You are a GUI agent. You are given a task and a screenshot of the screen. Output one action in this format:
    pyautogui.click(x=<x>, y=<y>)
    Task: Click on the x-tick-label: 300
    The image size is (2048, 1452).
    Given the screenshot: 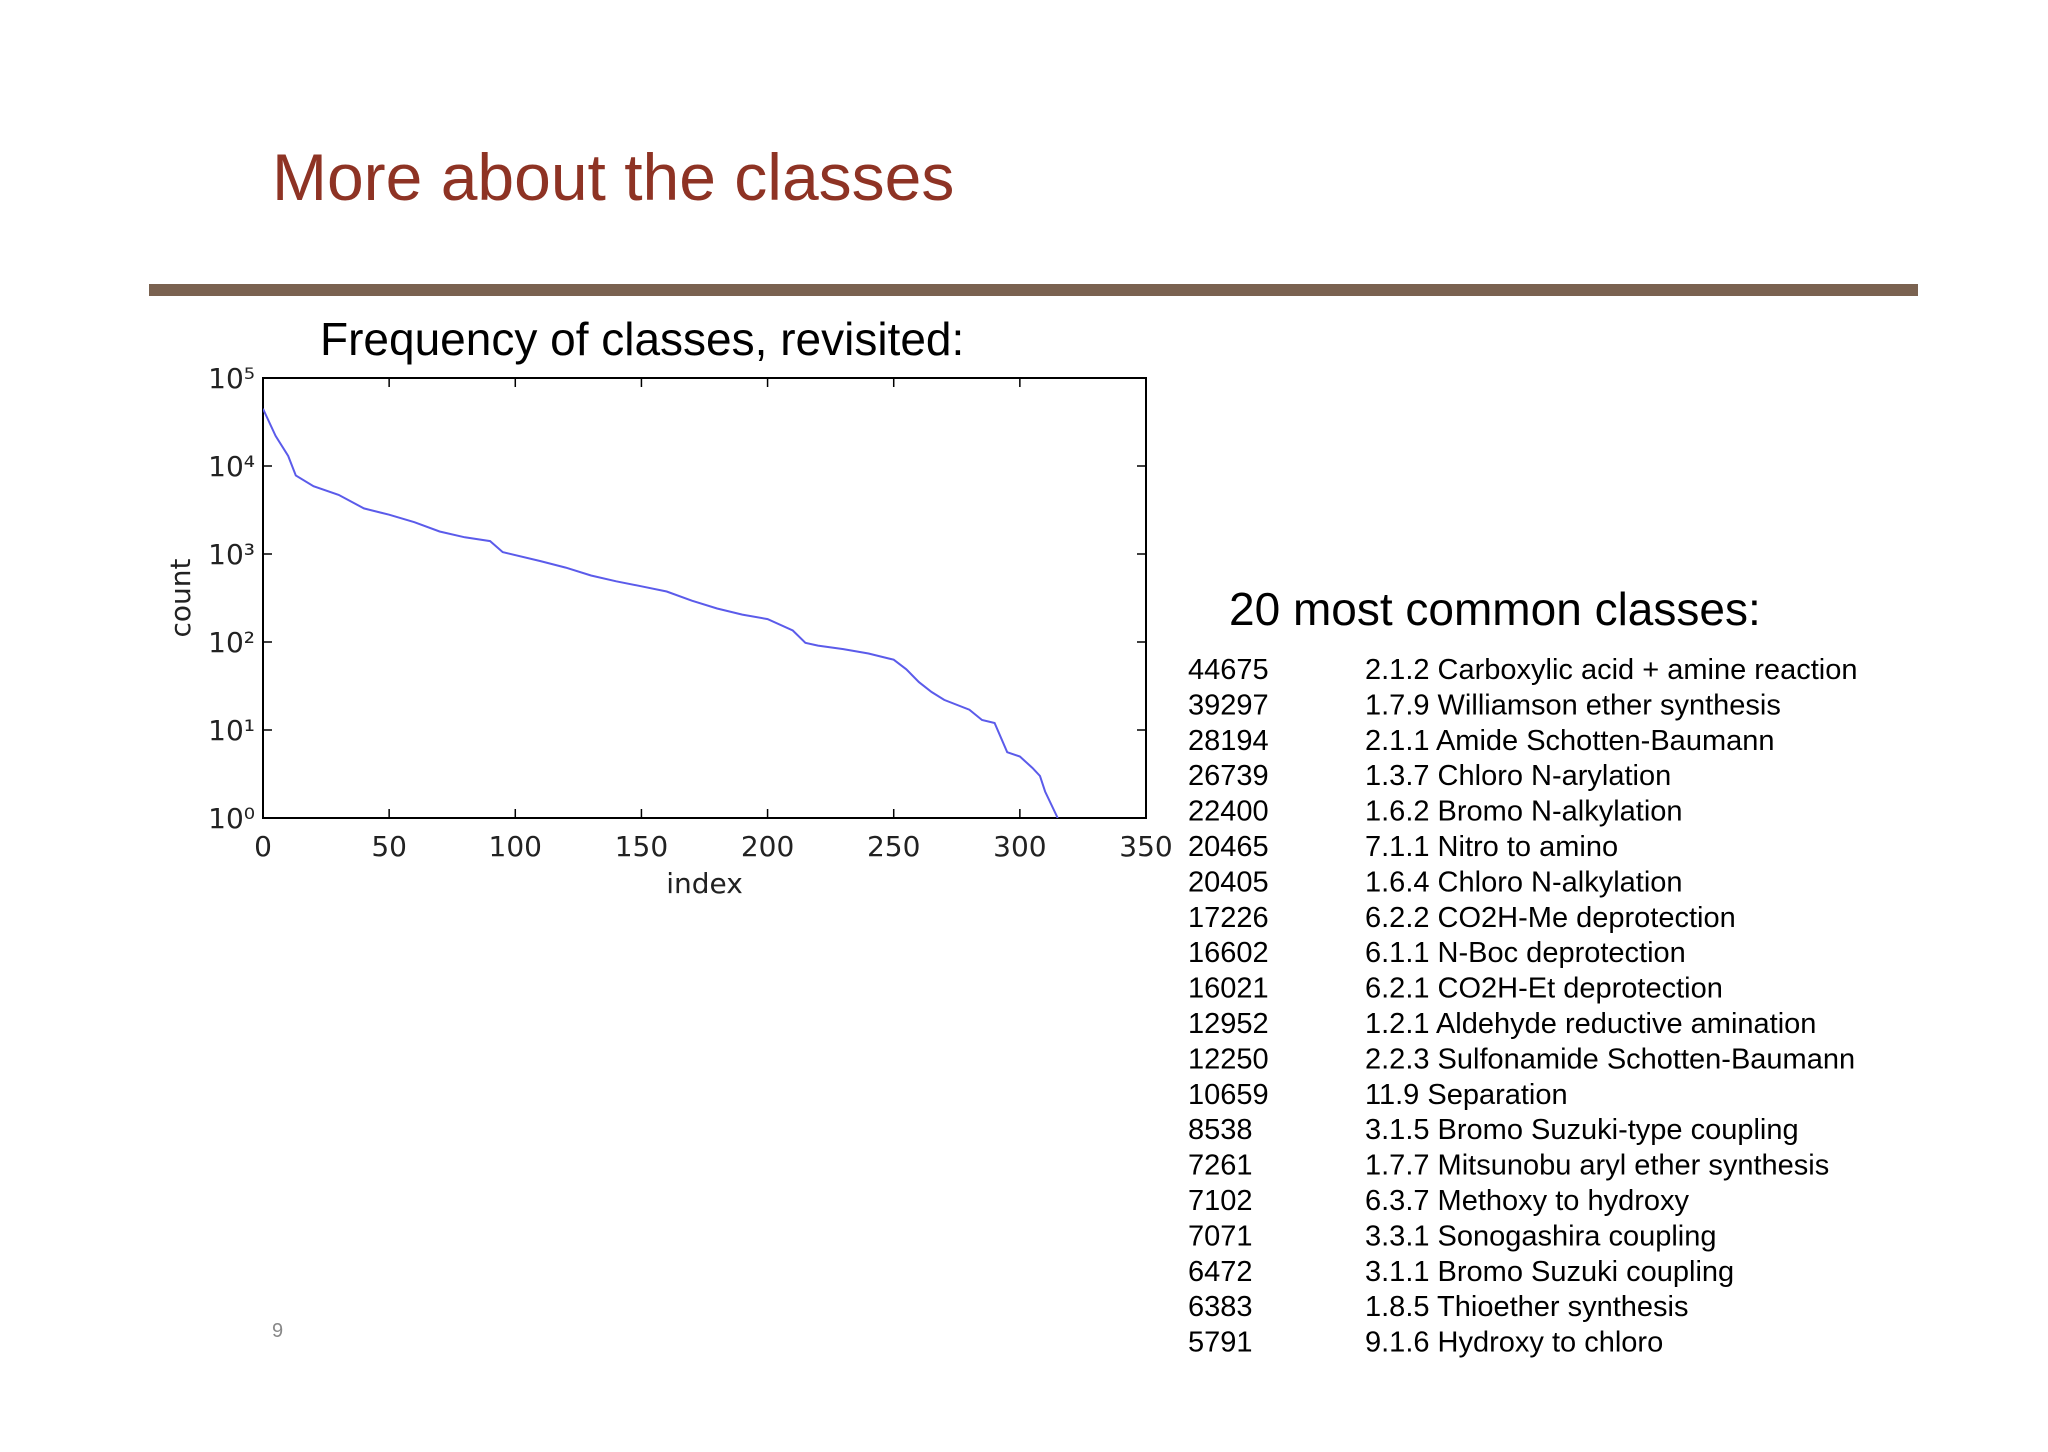 What is the action you would take?
    pyautogui.click(x=1019, y=846)
    